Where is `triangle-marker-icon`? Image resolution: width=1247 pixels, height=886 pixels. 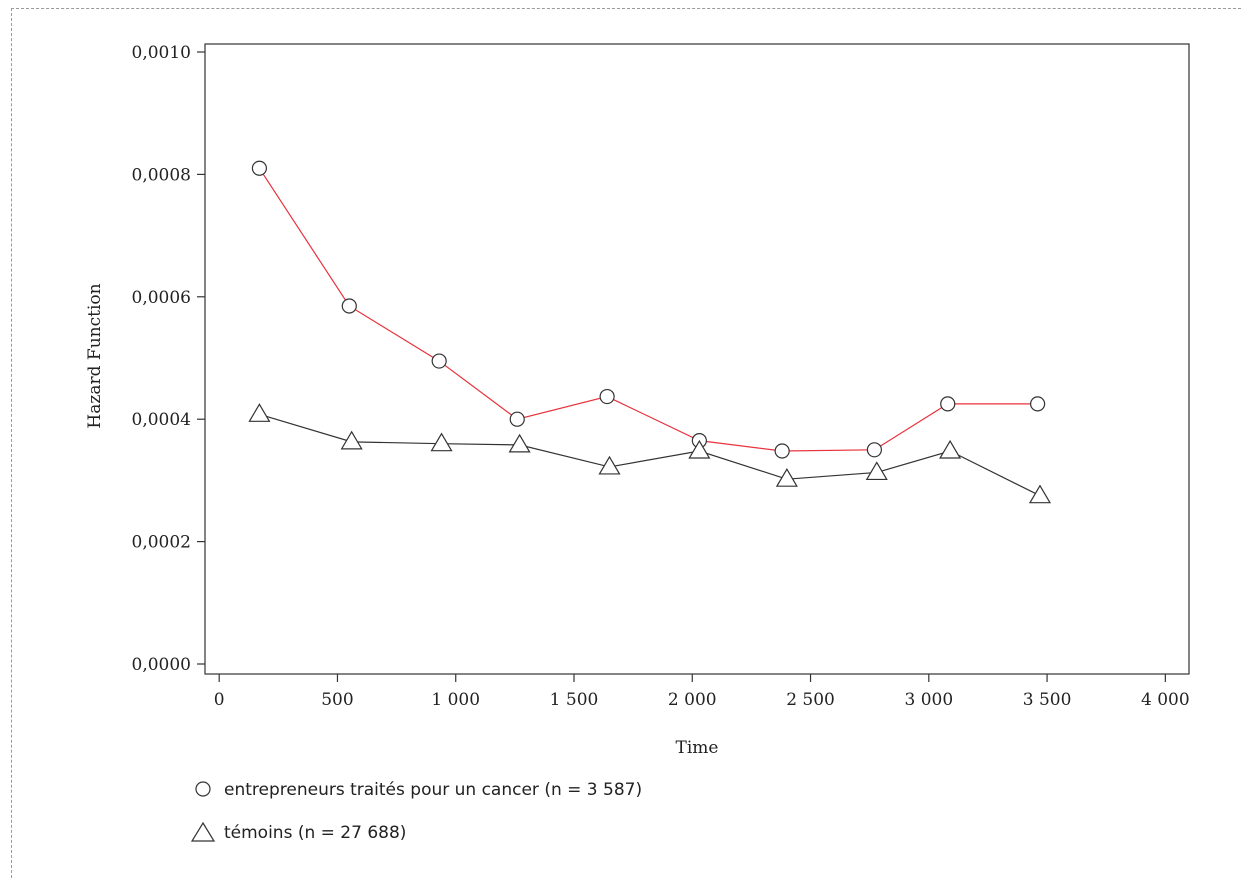
triangle-marker-icon is located at coordinates (203, 831).